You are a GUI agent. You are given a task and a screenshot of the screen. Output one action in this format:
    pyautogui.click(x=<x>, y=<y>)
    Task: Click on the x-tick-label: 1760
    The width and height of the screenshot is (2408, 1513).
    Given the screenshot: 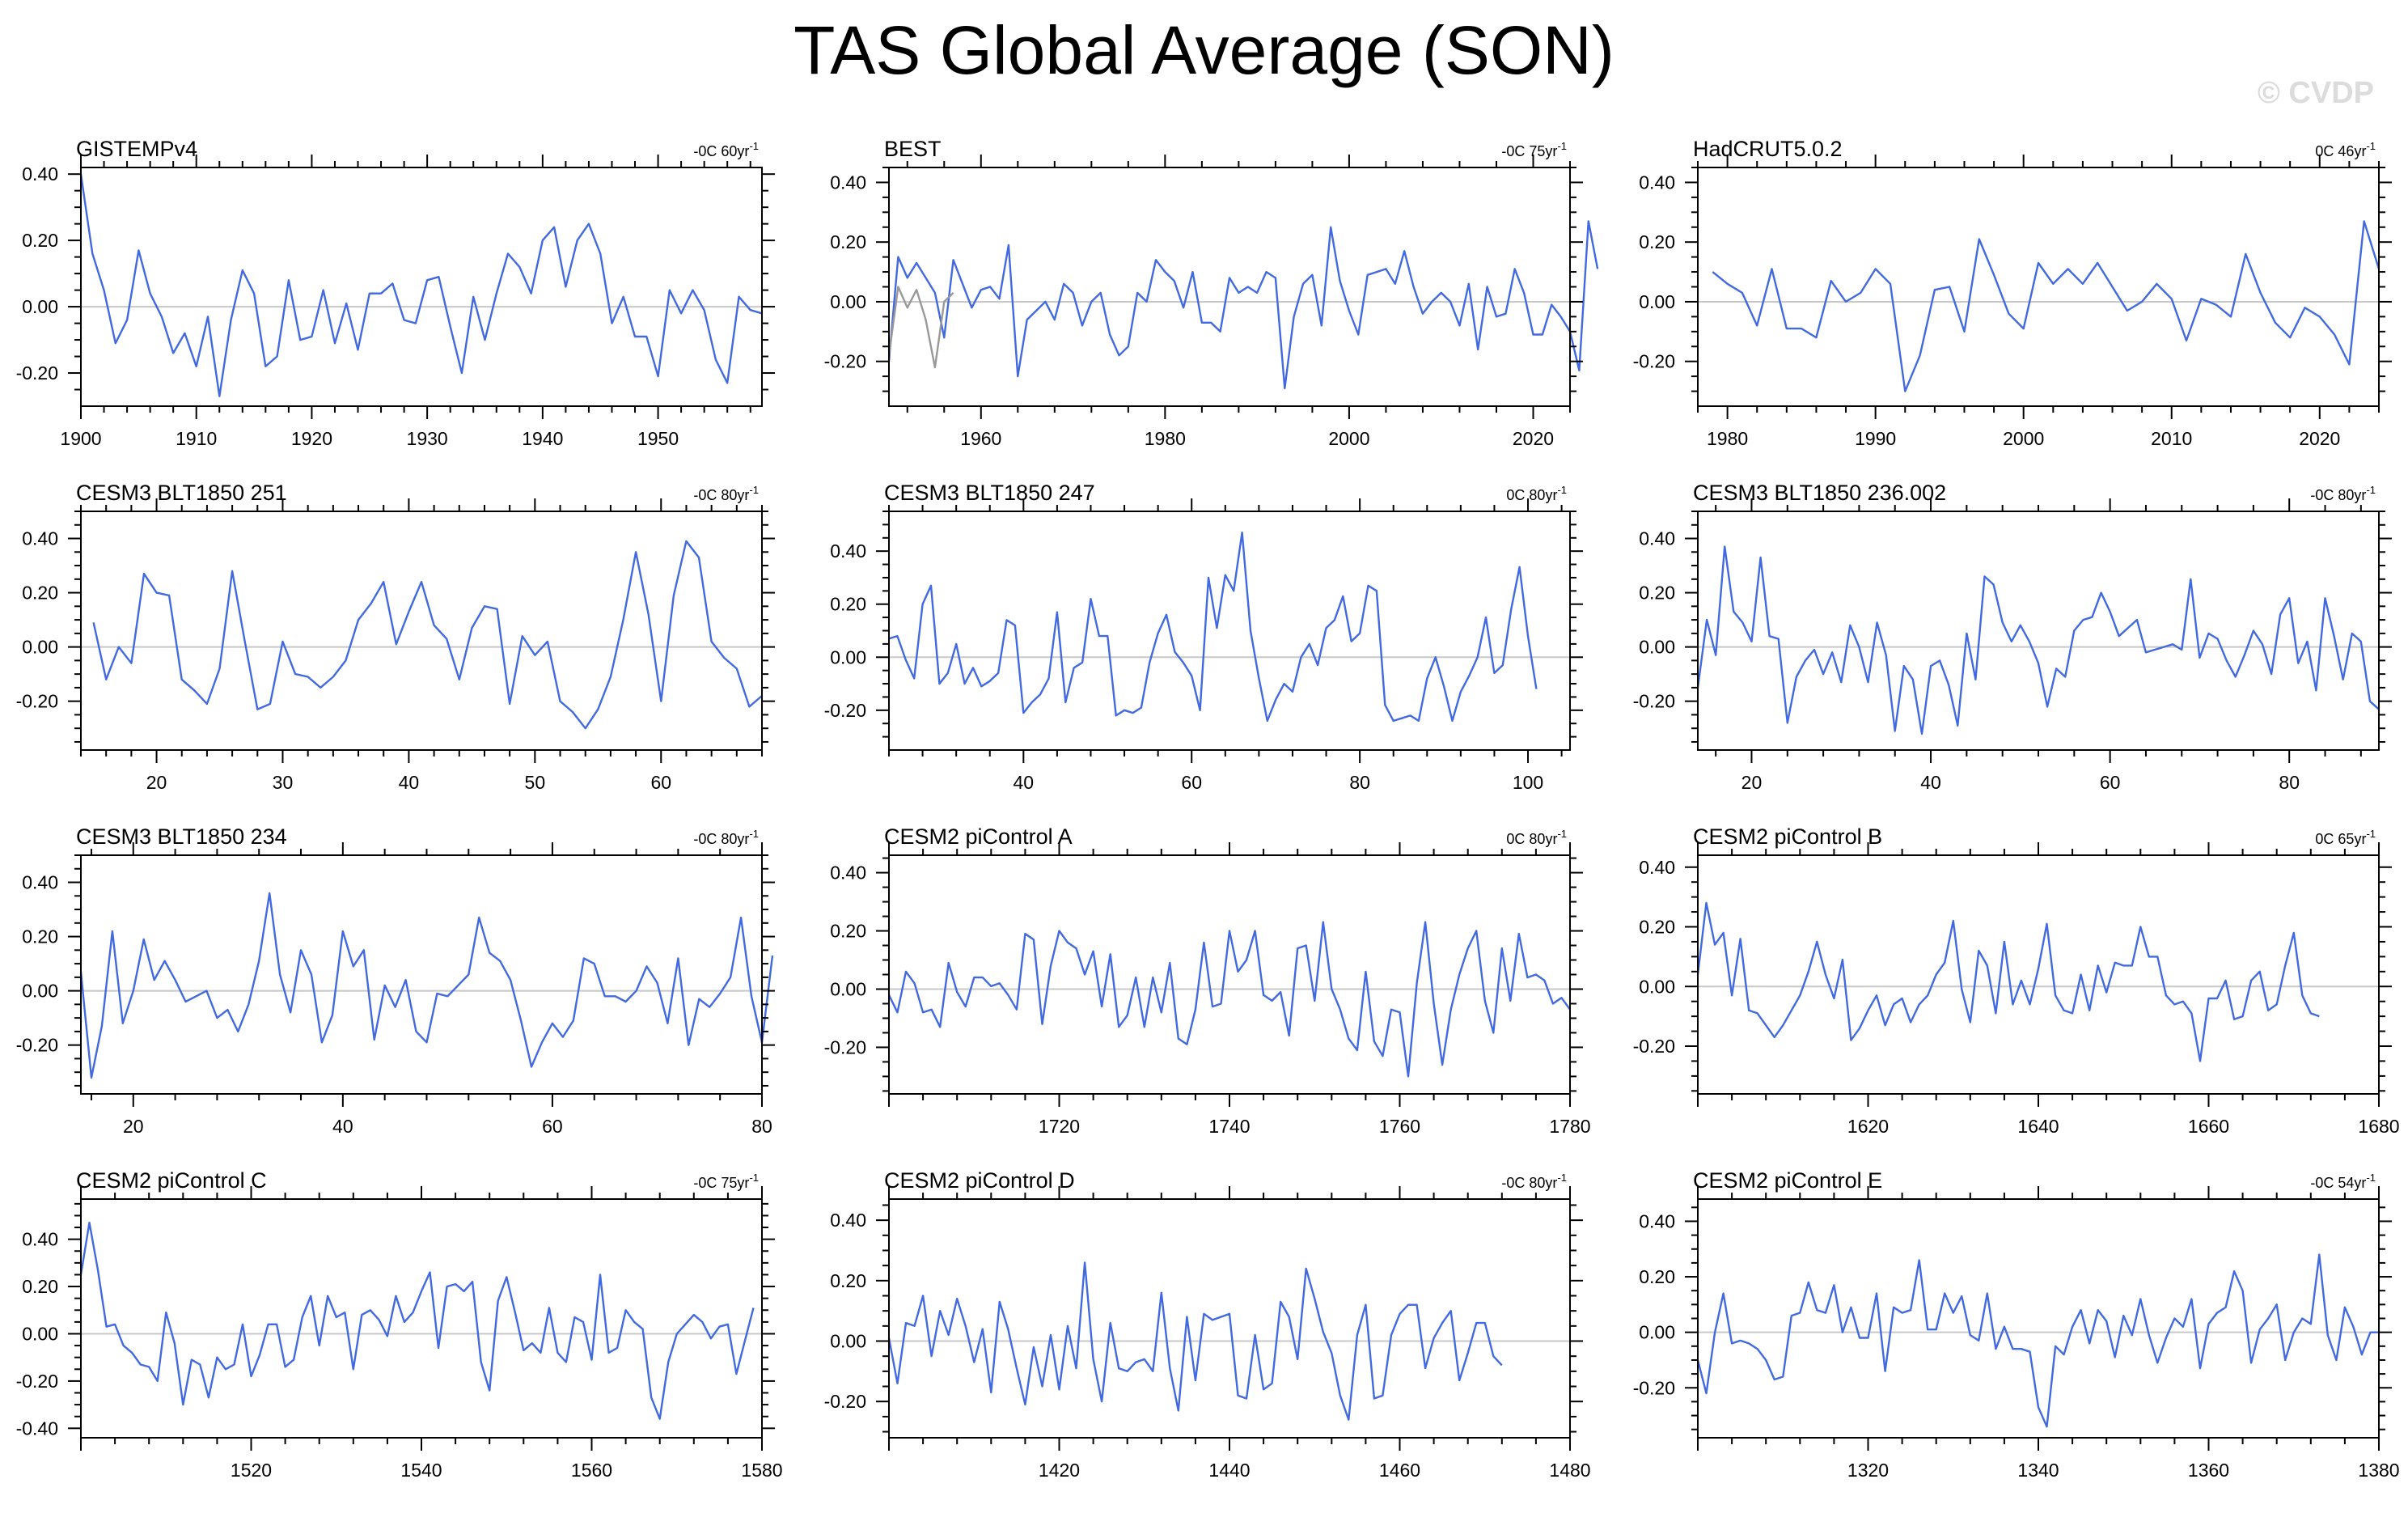 What is the action you would take?
    pyautogui.click(x=1399, y=1126)
    